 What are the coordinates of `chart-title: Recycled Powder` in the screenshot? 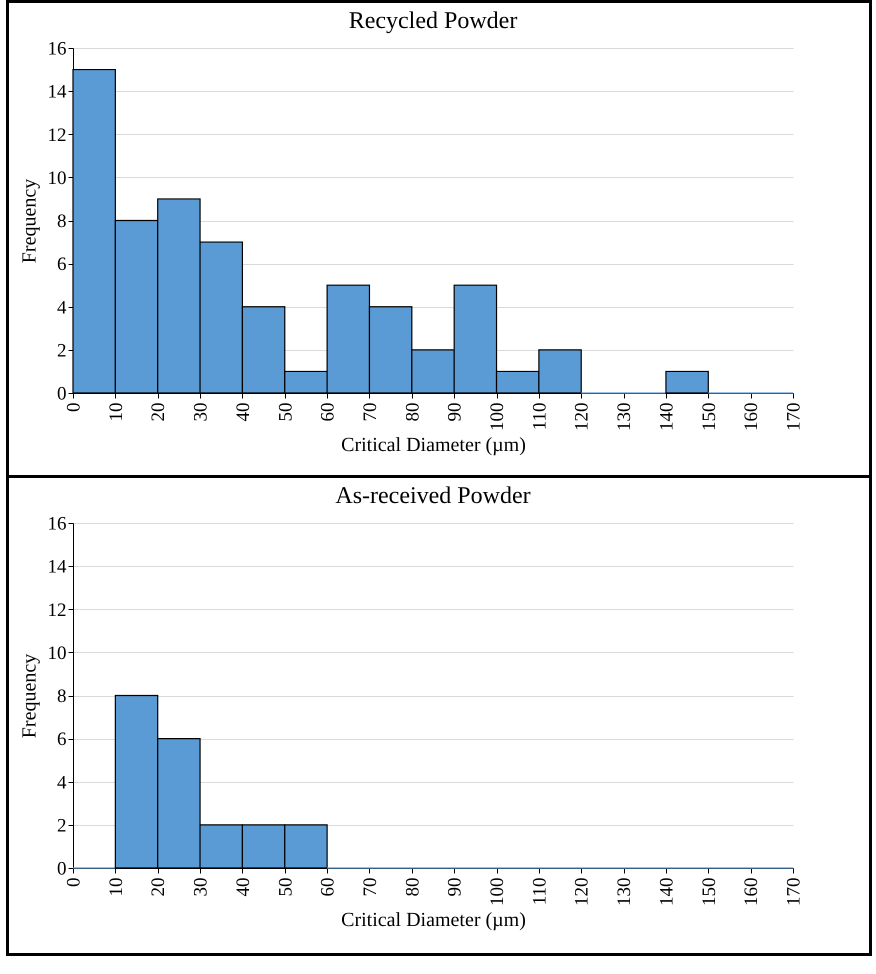 It's located at (433, 21).